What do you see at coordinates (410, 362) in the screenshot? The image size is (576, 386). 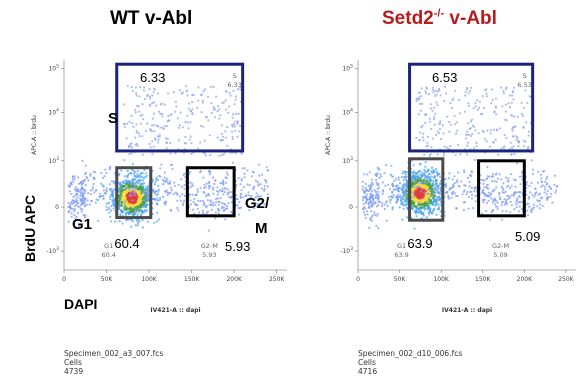 I see `specimen-info-setd2: Specimen_002_d10_006.fcs Cells 4716` at bounding box center [410, 362].